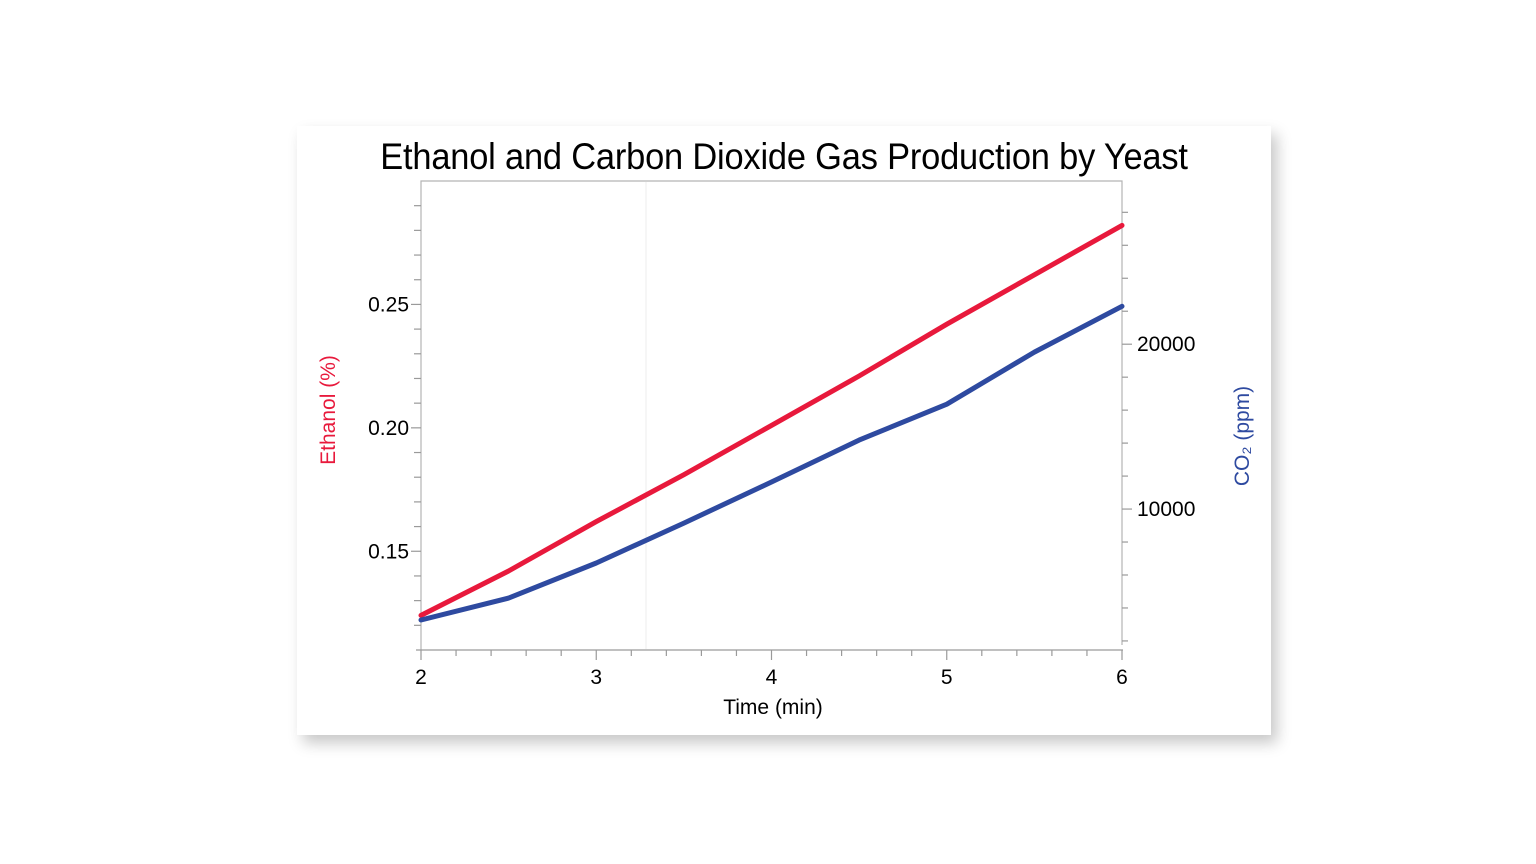 The height and width of the screenshot is (864, 1536). I want to click on y-axis-left-title: Ethanol (%), so click(328, 410).